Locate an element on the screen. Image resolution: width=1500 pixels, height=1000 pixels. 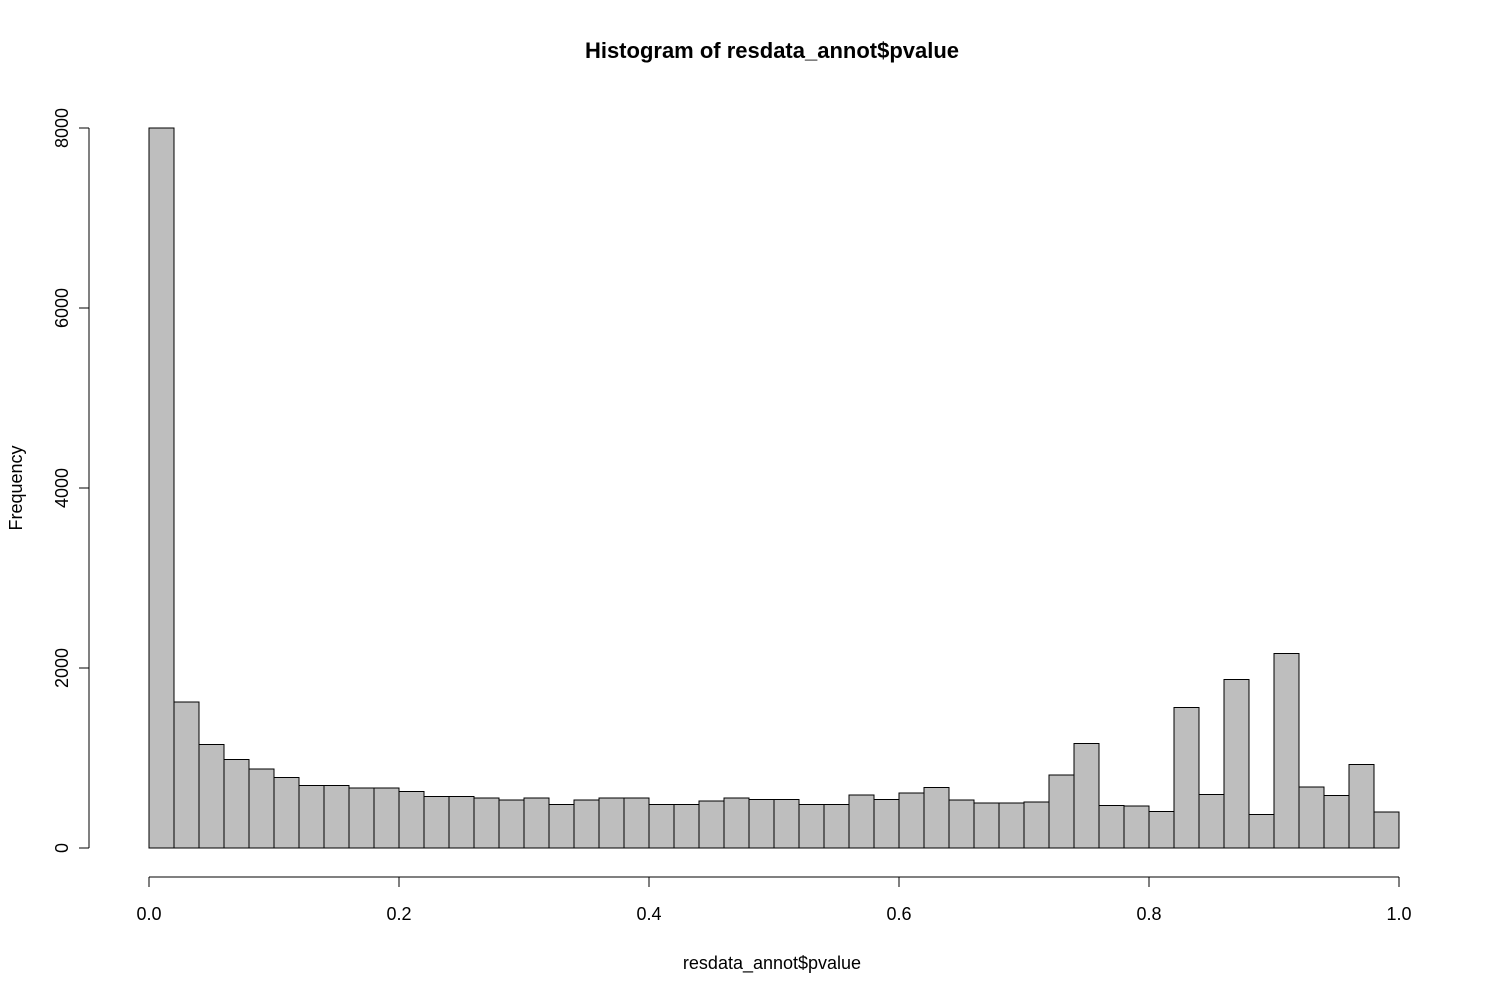
x-tick-label: 0.2 is located at coordinates (398, 914).